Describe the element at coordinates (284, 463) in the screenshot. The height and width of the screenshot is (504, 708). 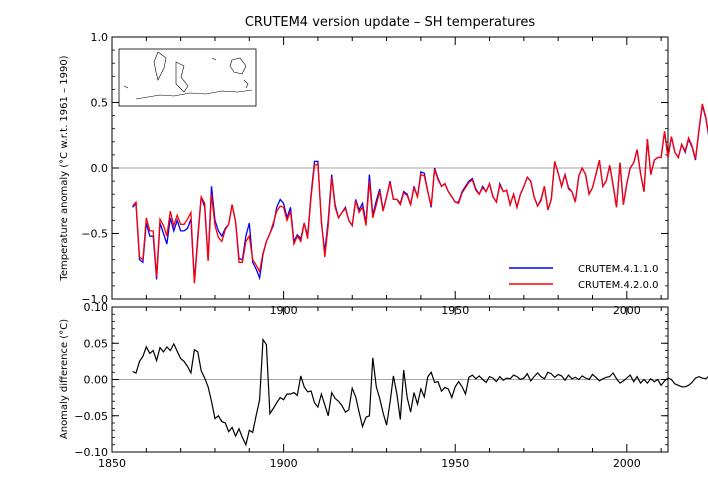
I see `x-tick-label: 1900` at that location.